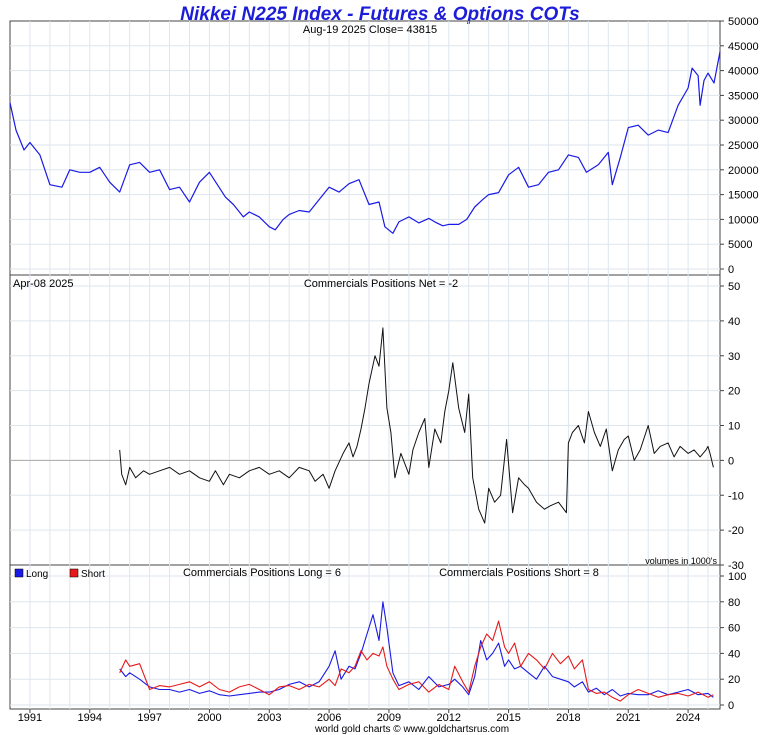 The height and width of the screenshot is (735, 760). I want to click on long-series-line, so click(416, 649).